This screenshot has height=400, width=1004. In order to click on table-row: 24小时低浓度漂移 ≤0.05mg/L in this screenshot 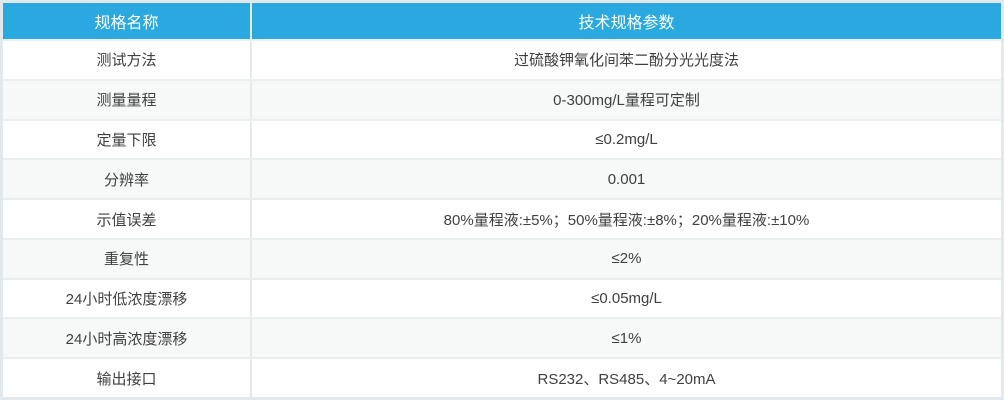, I will do `click(502, 297)`.